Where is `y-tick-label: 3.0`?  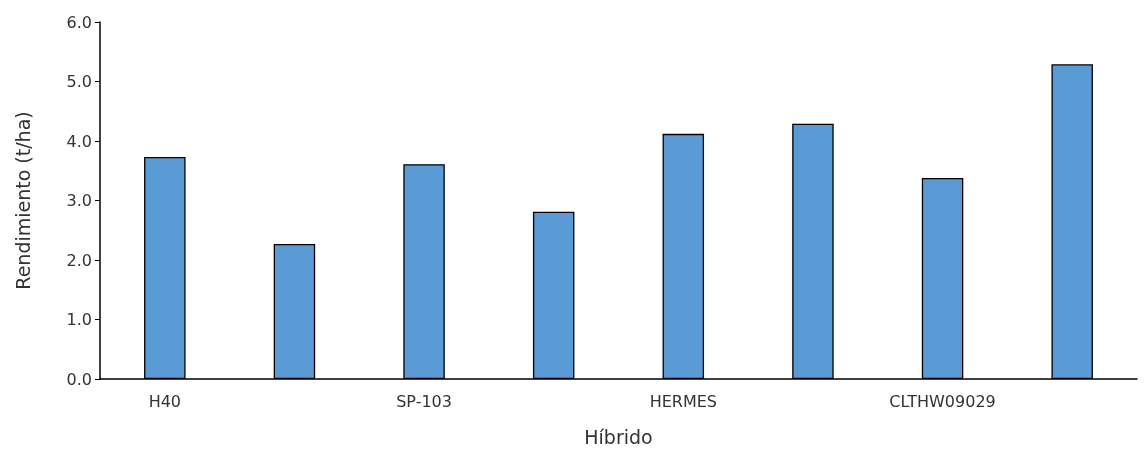 y-tick-label: 3.0 is located at coordinates (79, 200).